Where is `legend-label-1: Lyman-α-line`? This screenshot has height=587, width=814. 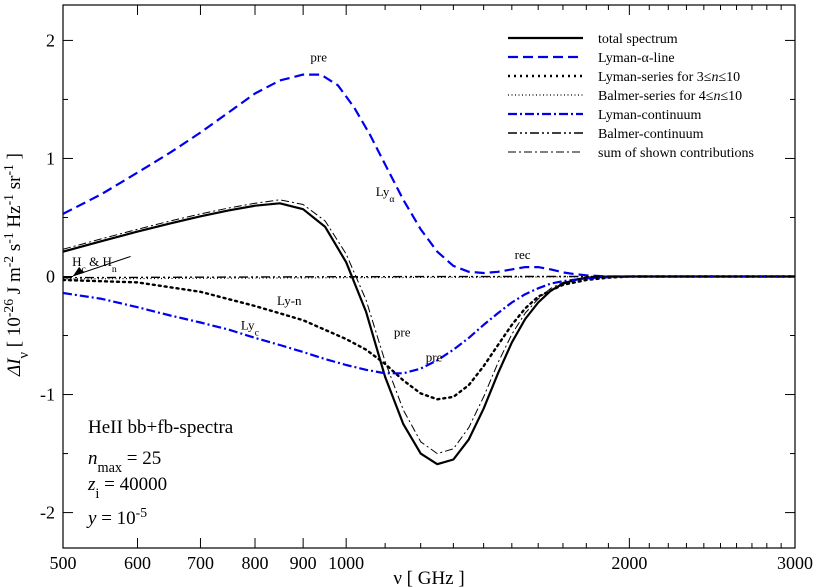
legend-label-1: Lyman-α-line is located at coordinates (636, 58).